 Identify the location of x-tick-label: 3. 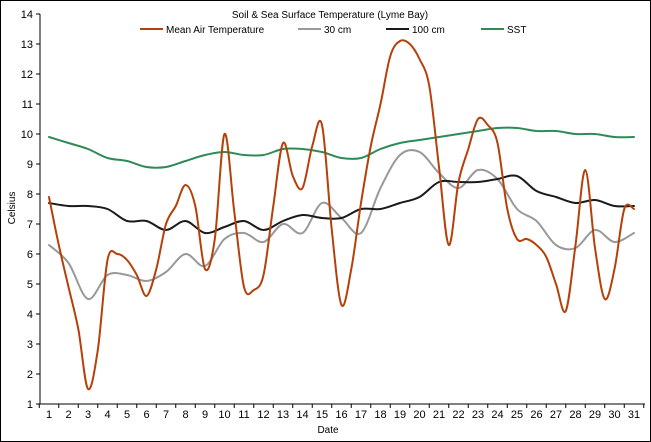
(88, 415).